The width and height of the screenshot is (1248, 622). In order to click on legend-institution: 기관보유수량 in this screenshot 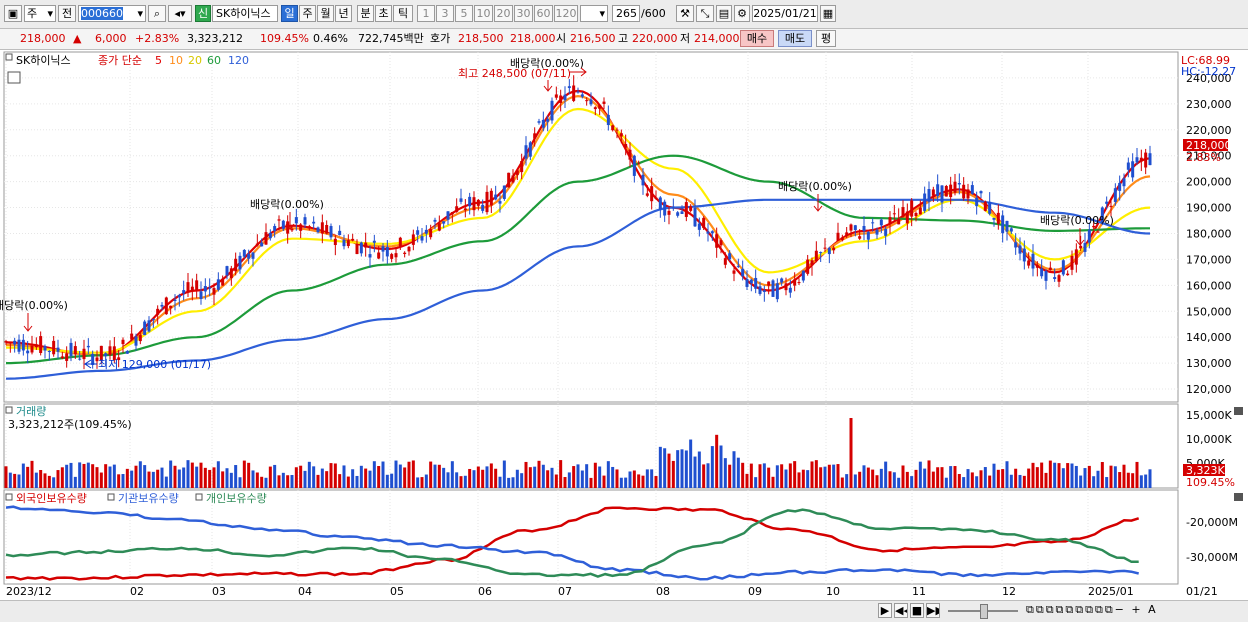, I will do `click(148, 498)`.